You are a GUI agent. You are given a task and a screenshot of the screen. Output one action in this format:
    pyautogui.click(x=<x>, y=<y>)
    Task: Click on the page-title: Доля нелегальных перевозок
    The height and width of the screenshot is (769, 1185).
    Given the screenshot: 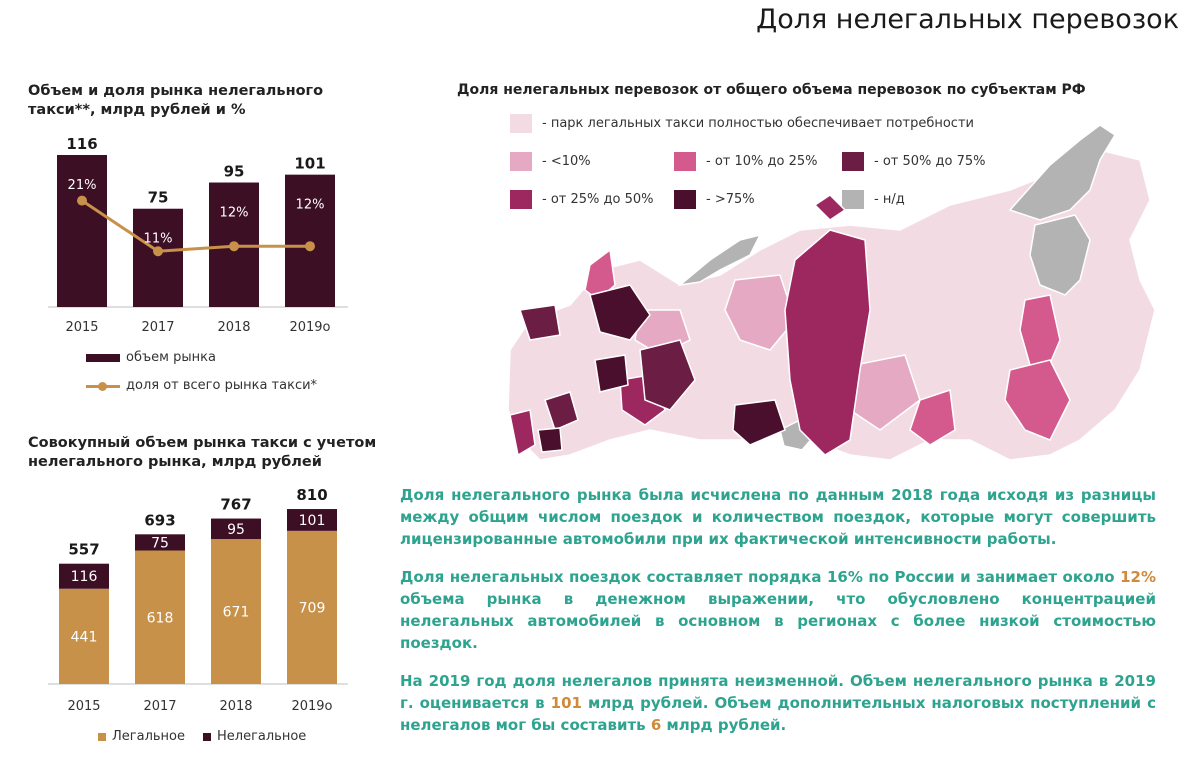 What is the action you would take?
    pyautogui.click(x=967, y=19)
    